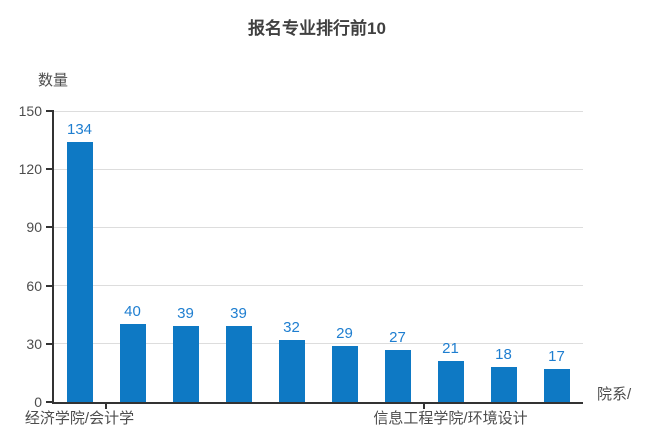 Image resolution: width=650 pixels, height=435 pixels. Describe the element at coordinates (53, 80) in the screenshot. I see `y-axis-name: 数量` at that location.